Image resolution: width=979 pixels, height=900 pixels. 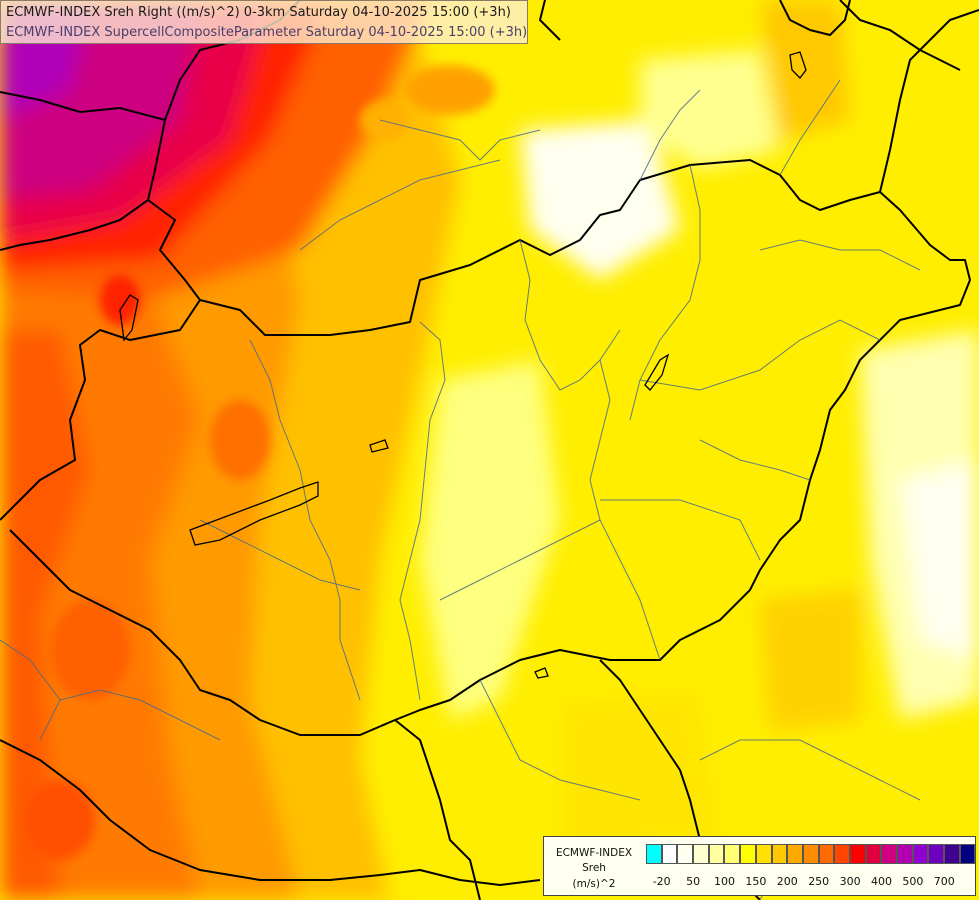 I want to click on legend-title-unit: (m/s)^2, so click(x=594, y=884).